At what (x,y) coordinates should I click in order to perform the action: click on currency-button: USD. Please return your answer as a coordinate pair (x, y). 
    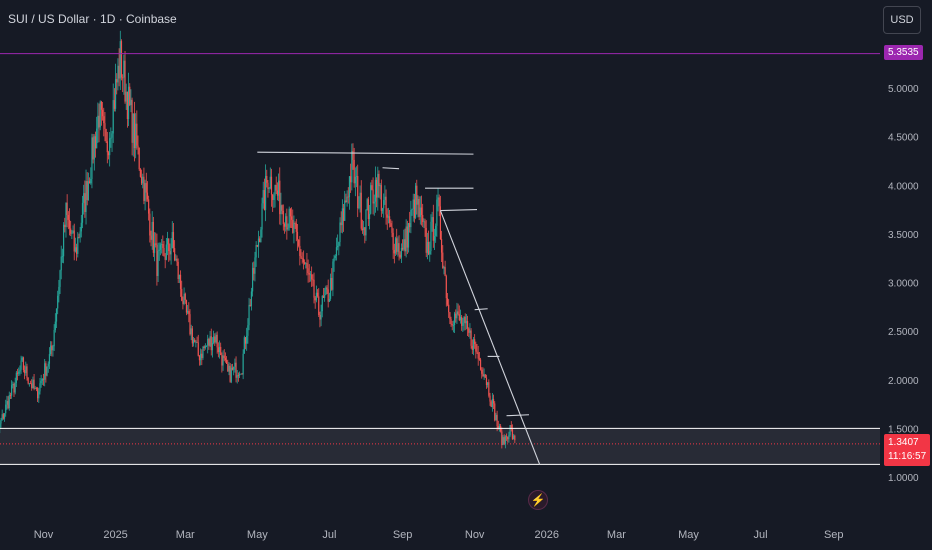
    Looking at the image, I should click on (902, 20).